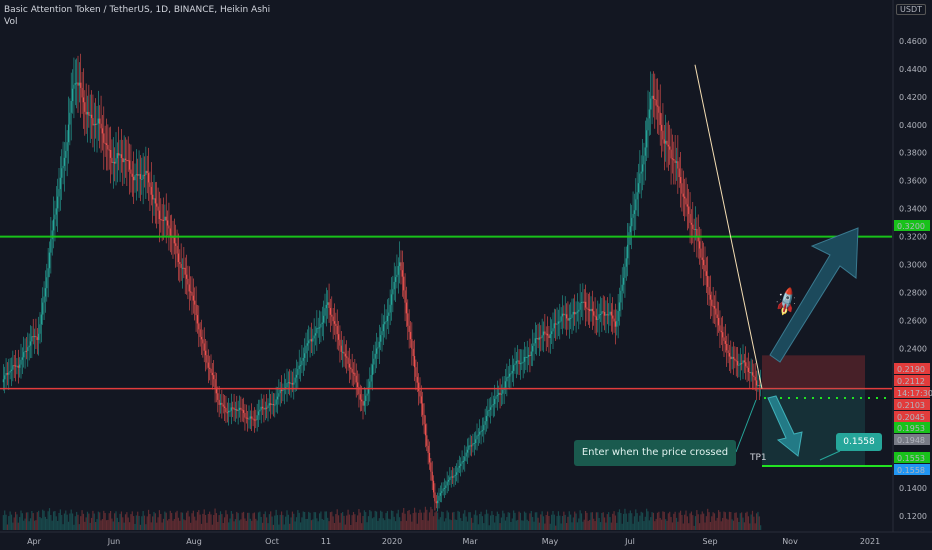 The image size is (932, 550). I want to click on bearish-arrow, so click(785, 426).